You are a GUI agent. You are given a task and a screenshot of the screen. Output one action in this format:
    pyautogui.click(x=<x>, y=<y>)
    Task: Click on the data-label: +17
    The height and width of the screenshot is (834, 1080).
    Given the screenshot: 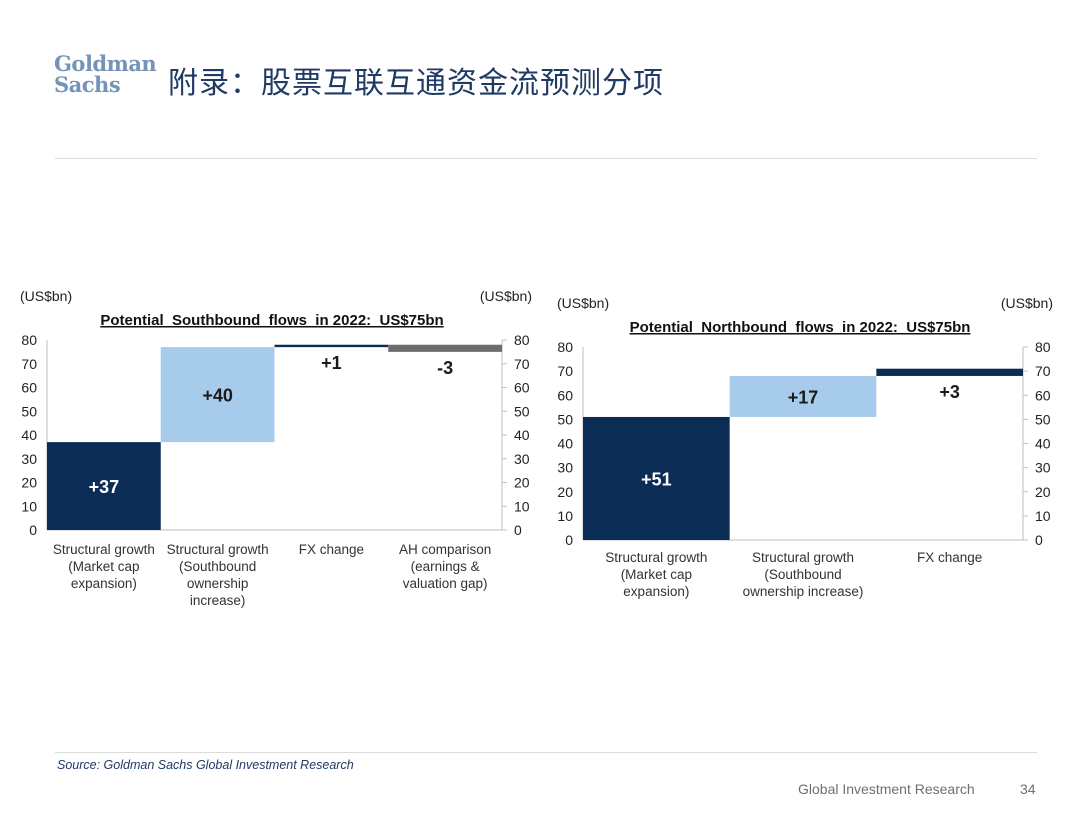 What is the action you would take?
    pyautogui.click(x=803, y=397)
    